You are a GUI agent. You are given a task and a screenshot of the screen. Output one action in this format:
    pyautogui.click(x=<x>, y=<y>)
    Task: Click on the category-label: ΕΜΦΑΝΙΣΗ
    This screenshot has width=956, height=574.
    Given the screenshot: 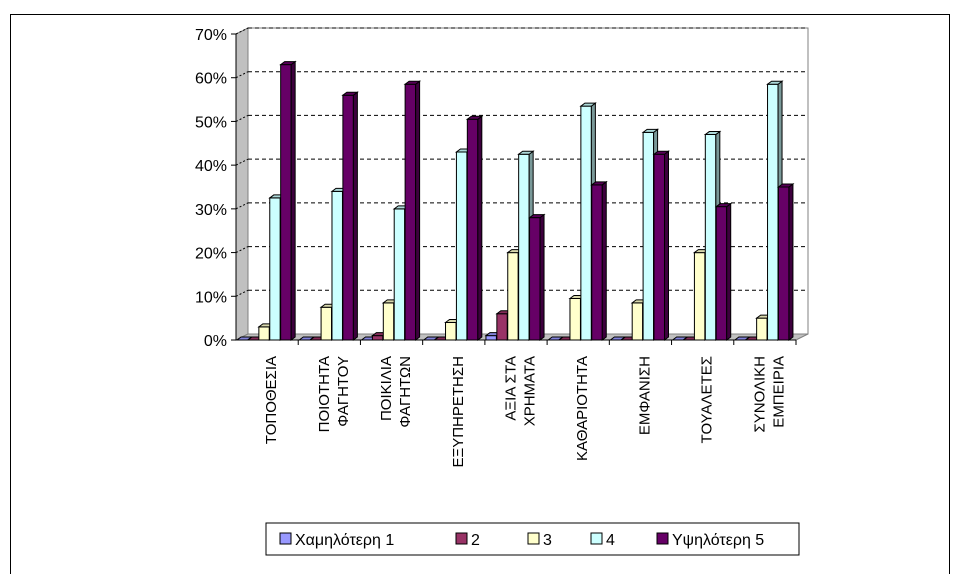 What is the action you would take?
    pyautogui.click(x=644, y=395)
    